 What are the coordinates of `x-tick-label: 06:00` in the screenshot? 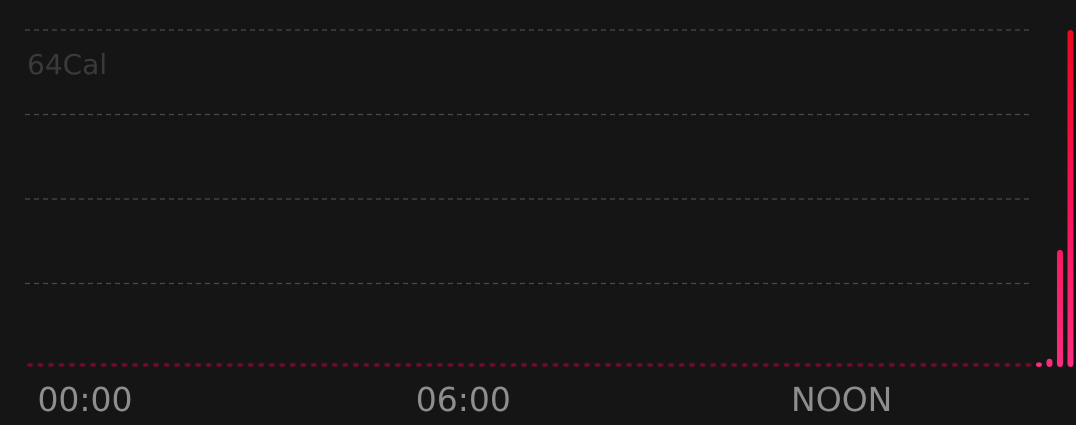 It's located at (463, 399).